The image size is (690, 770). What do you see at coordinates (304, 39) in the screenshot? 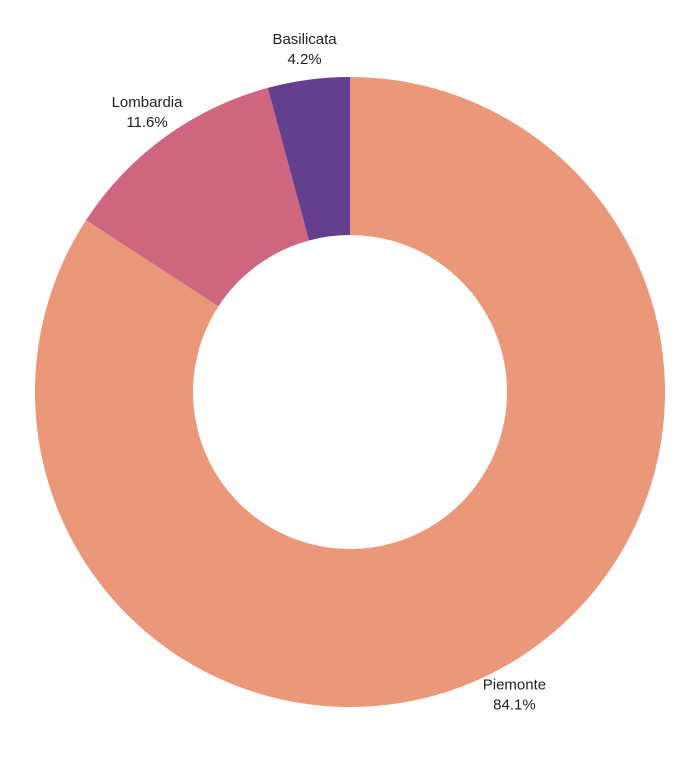
I see `slice-label: Basilicata` at bounding box center [304, 39].